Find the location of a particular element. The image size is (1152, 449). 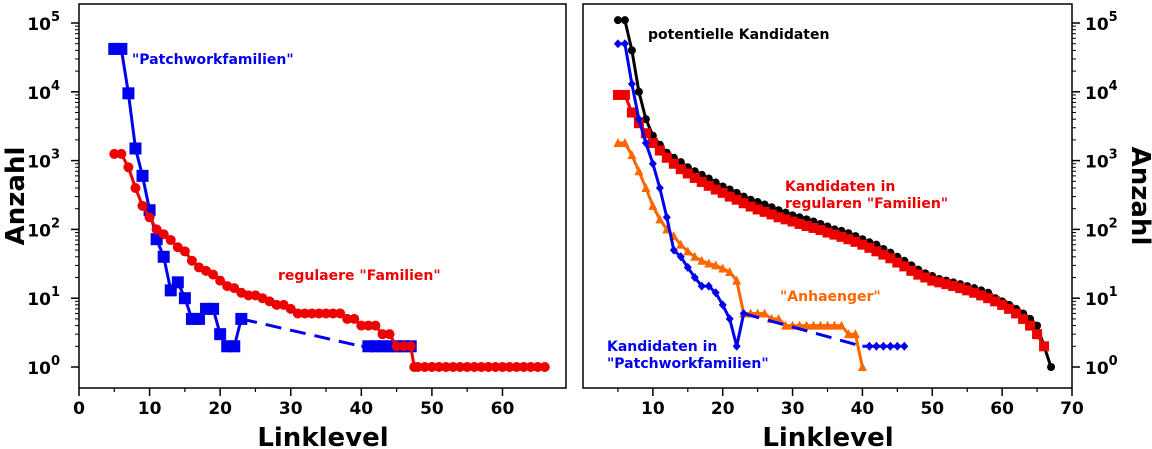

y-tick-exponent: 5 is located at coordinates (1113, 17).